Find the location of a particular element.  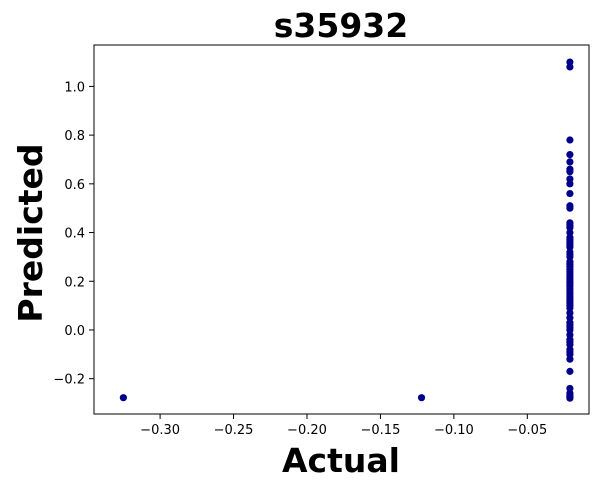

x-tick-label: −0.15 is located at coordinates (381, 430).